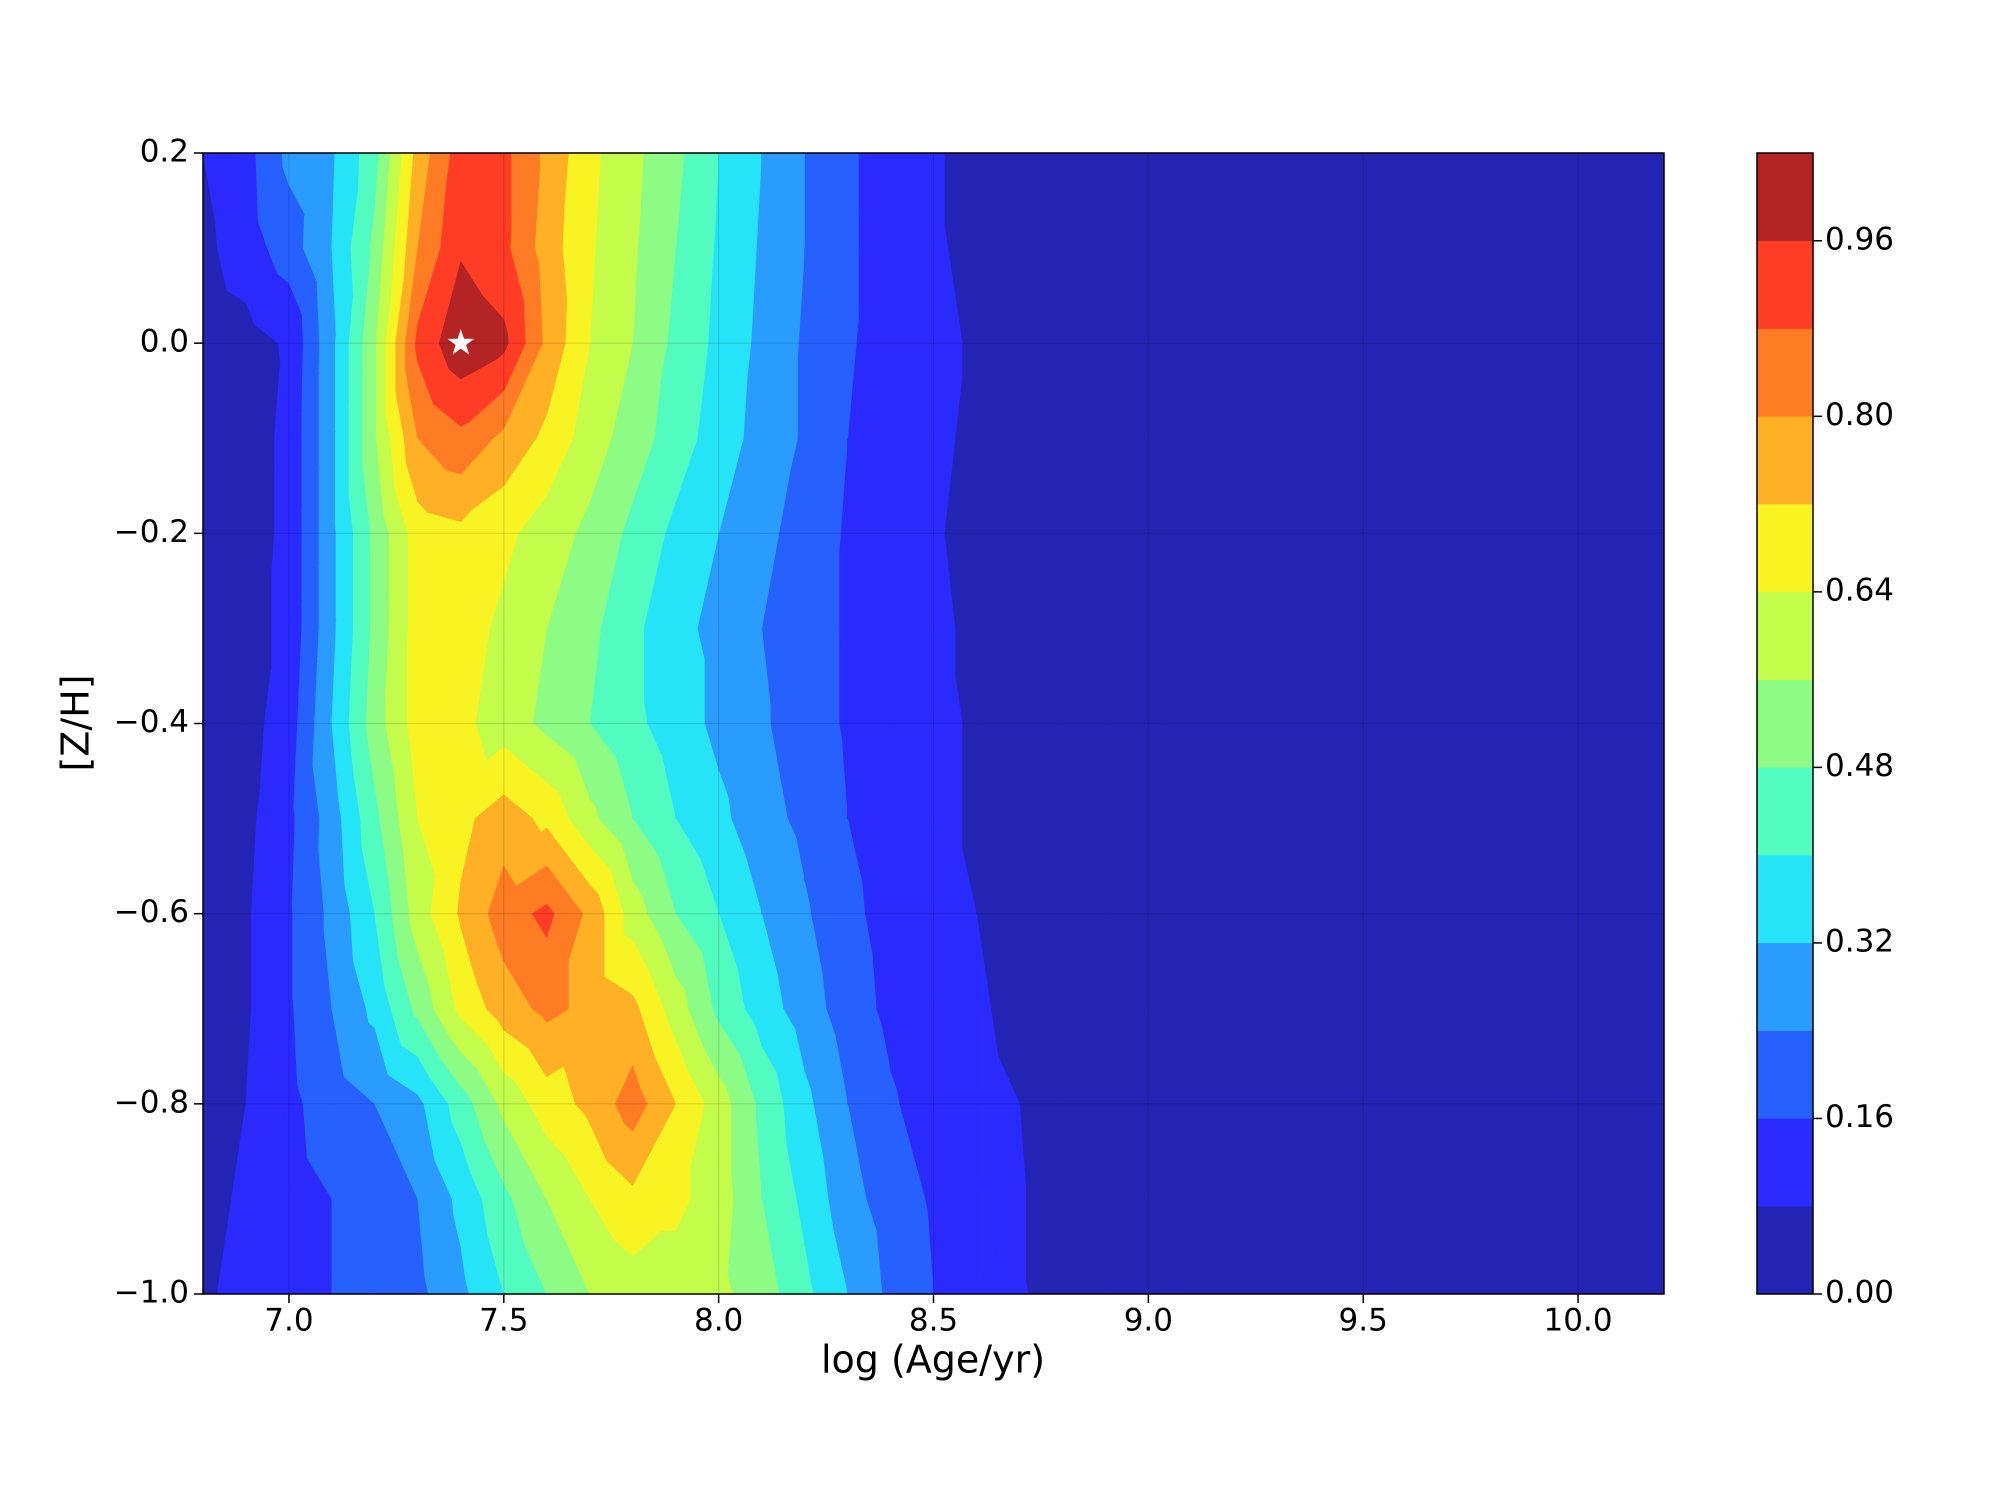 The height and width of the screenshot is (1500, 2000). What do you see at coordinates (1578, 1321) in the screenshot?
I see `x-tick-label: 10.0` at bounding box center [1578, 1321].